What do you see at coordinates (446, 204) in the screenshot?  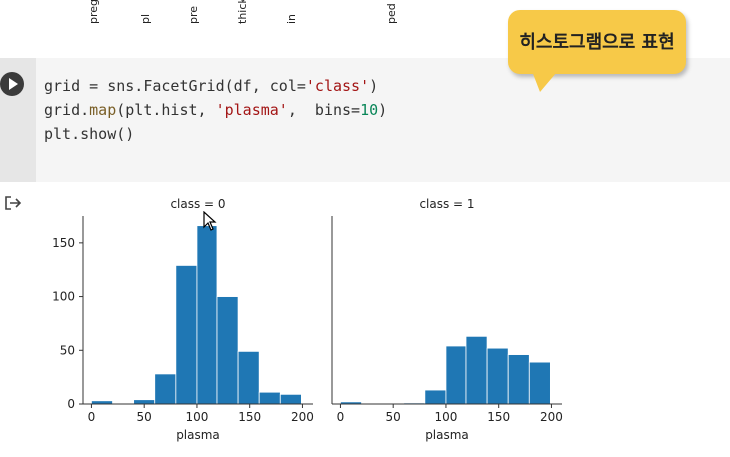 I see `facet-title: class = 1` at bounding box center [446, 204].